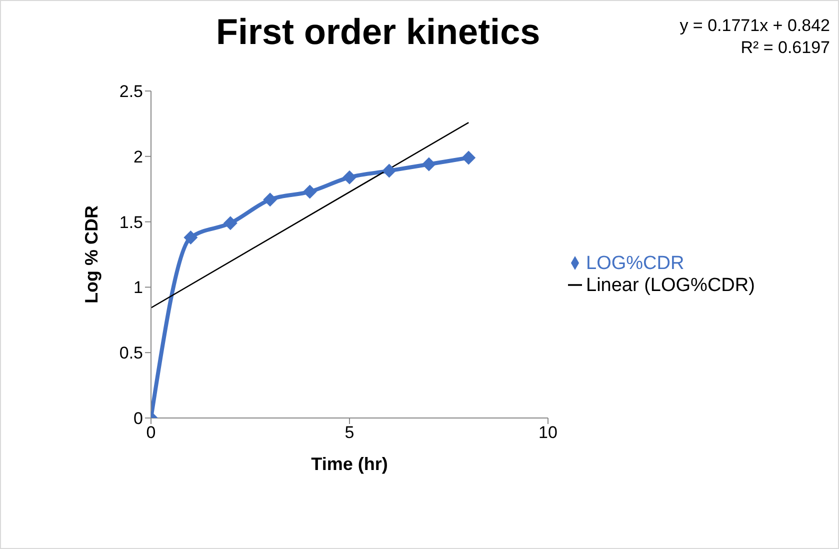 The image size is (839, 549). Describe the element at coordinates (670, 285) in the screenshot. I see `legend-label: Linear (LOG%CDR)` at that location.